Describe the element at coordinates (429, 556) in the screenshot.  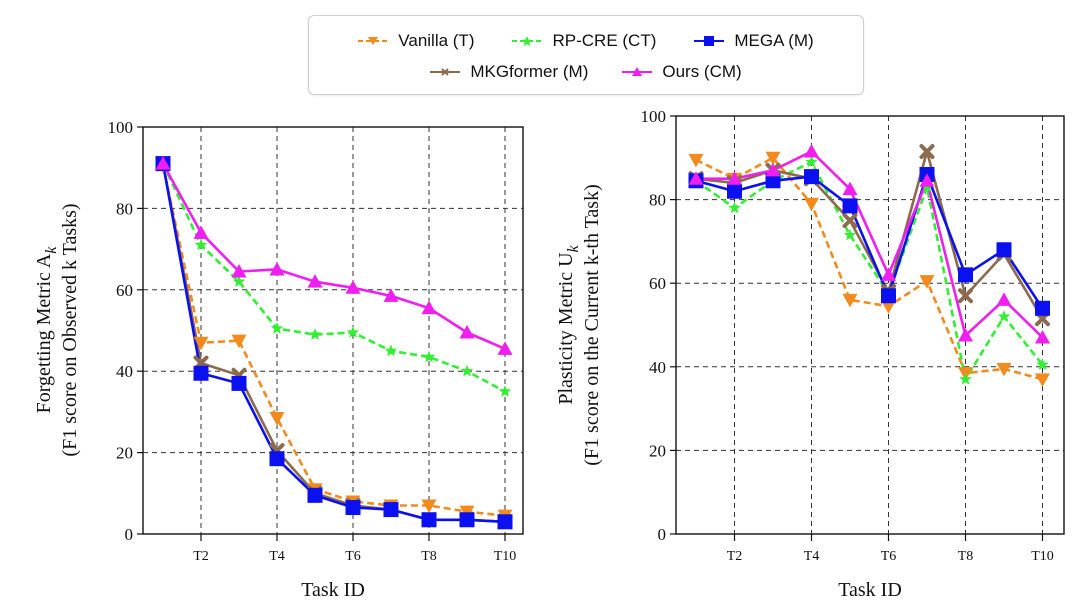
I see `x-tick-label: T8` at that location.